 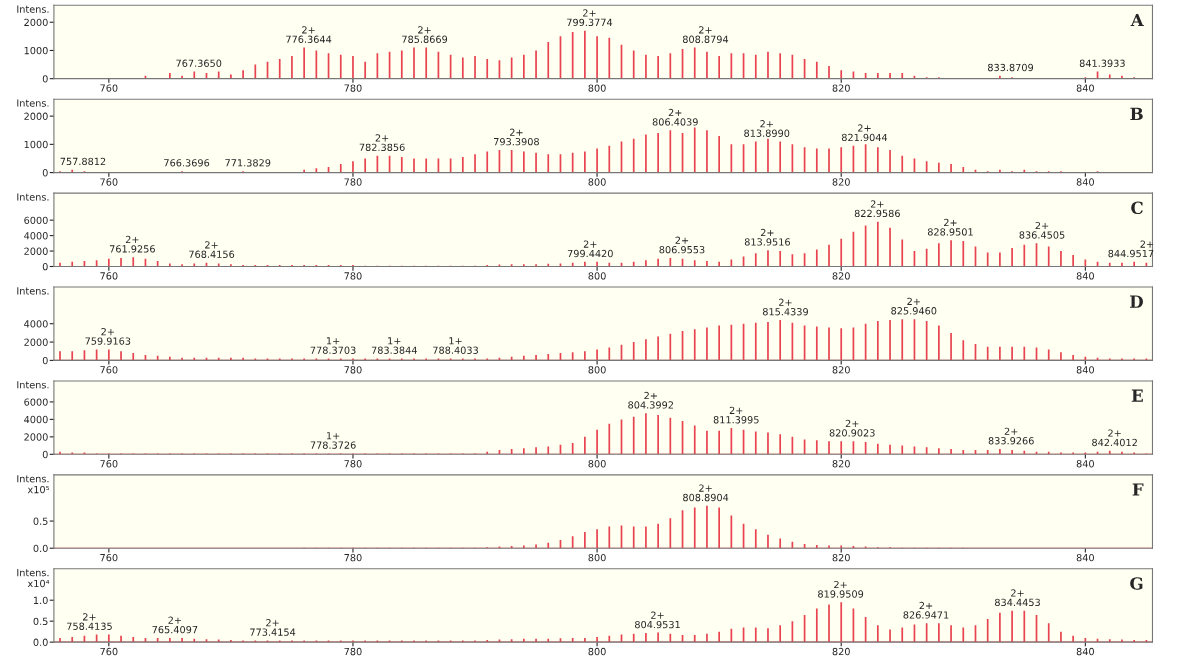 I want to click on annotation: 1+ 778.3703, so click(x=333, y=345).